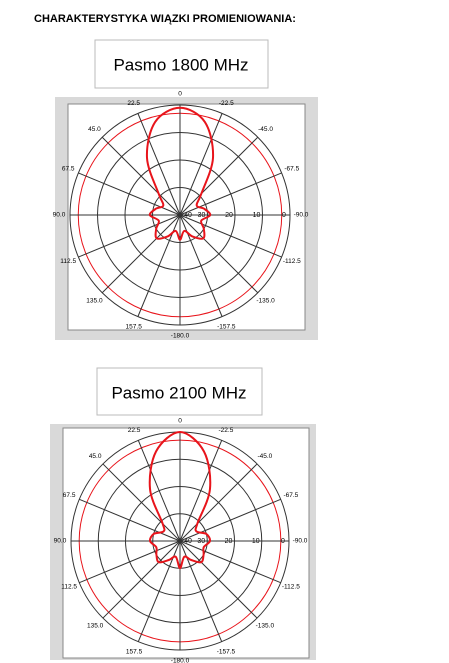  What do you see at coordinates (165, 19) in the screenshot?
I see `heading: CHARAKTERYSTYKA WIĄZKI PROMIENIOWANIA:` at bounding box center [165, 19].